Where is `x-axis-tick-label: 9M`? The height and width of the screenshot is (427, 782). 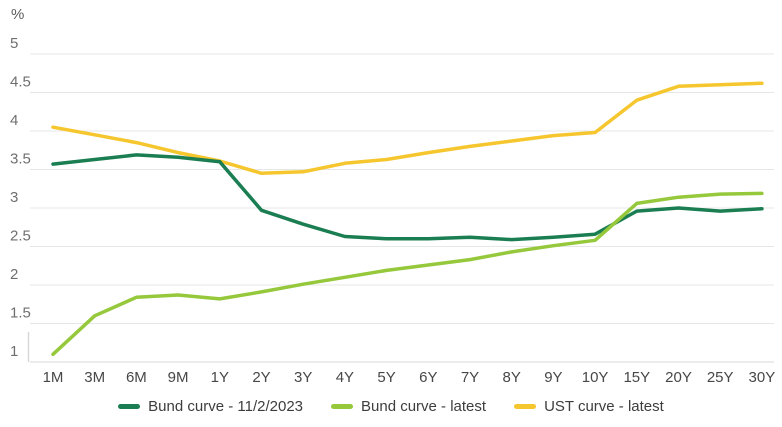
x-axis-tick-label: 9M is located at coordinates (178, 377).